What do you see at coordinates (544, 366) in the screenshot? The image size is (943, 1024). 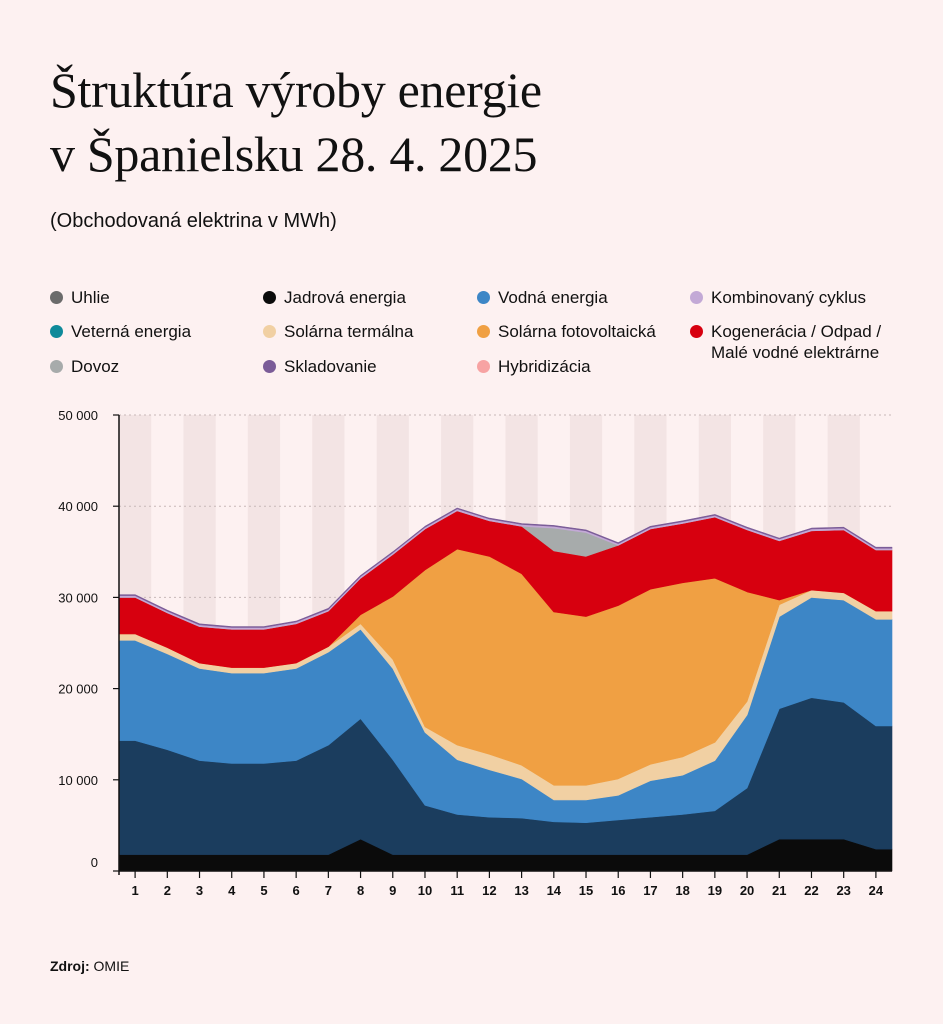 I see `legend-label: Hybridizácia` at bounding box center [544, 366].